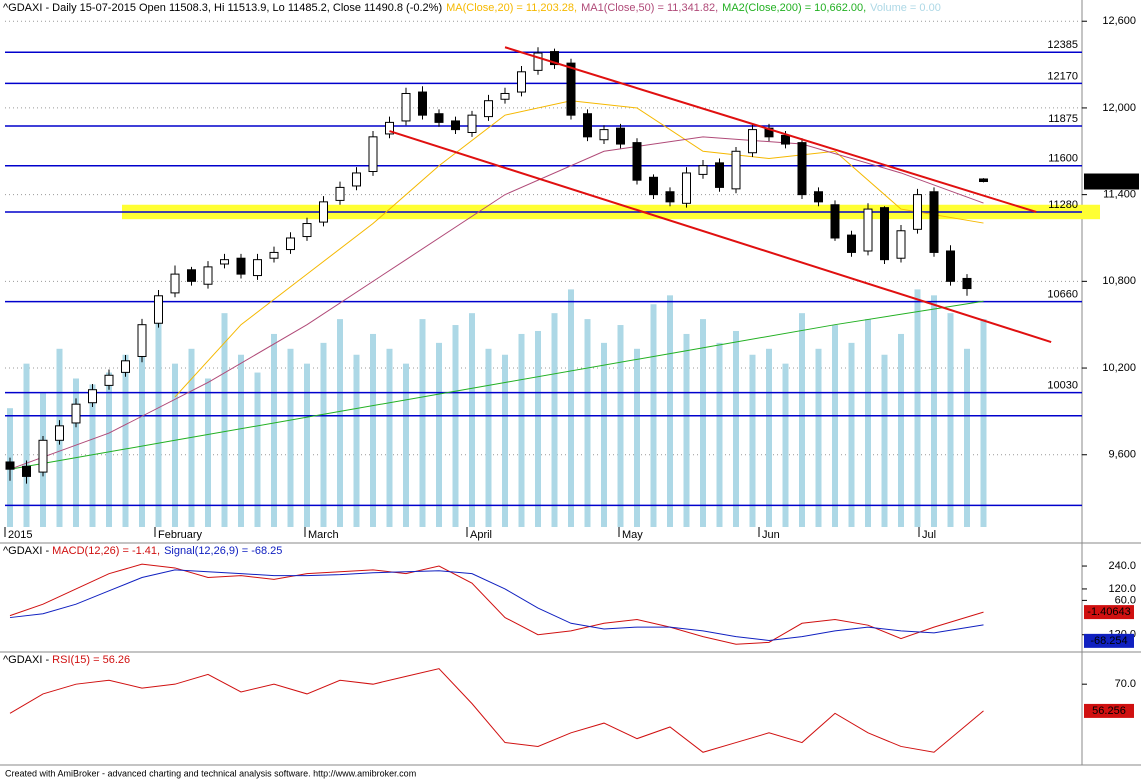 Image resolution: width=1141 pixels, height=781 pixels. What do you see at coordinates (1125, 600) in the screenshot?
I see `y-tick-label: 60.0` at bounding box center [1125, 600].